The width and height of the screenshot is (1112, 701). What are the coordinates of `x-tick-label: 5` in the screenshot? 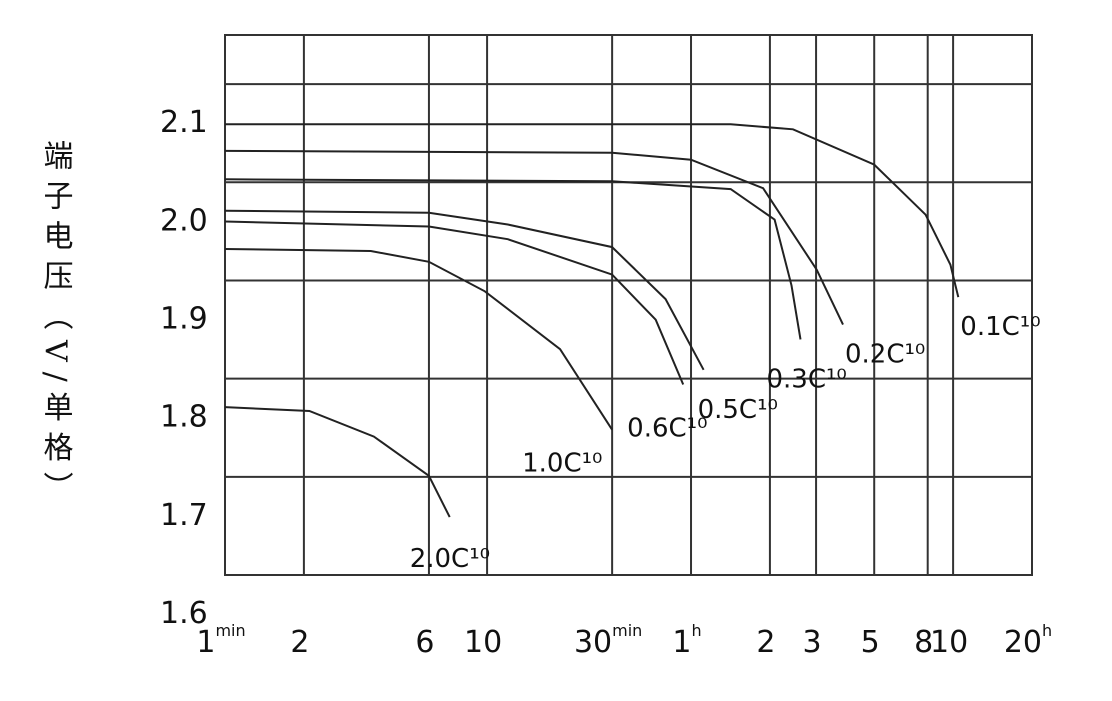 It's located at (870, 642).